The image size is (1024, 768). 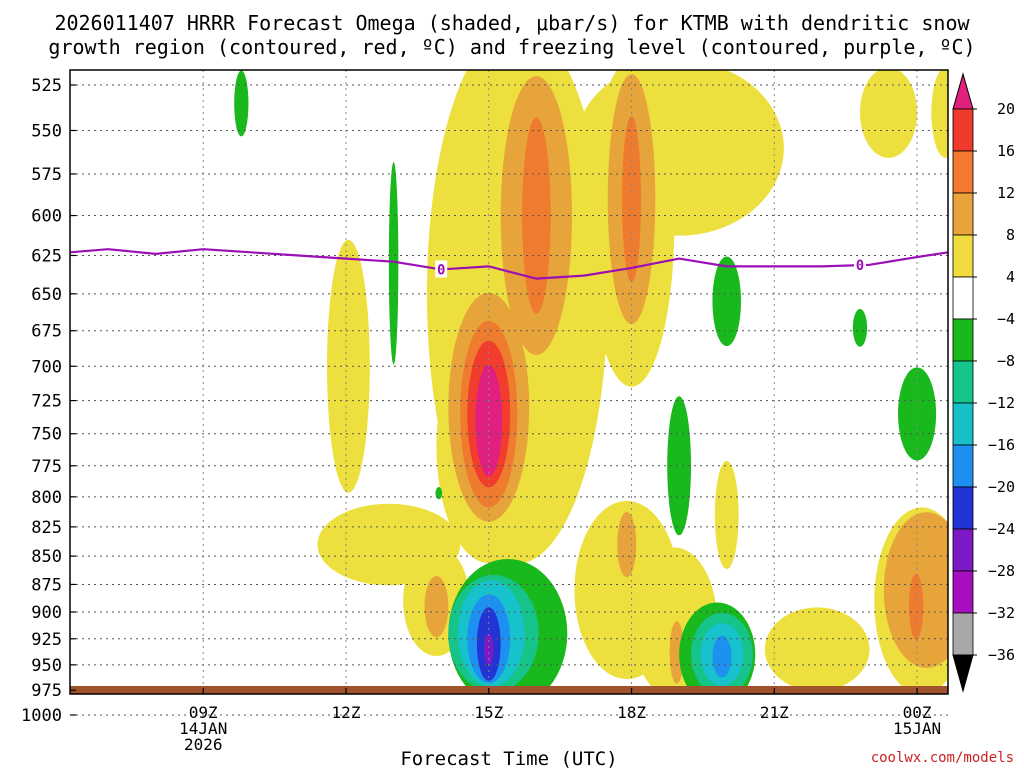 I want to click on y-tick-label: 600, so click(x=46, y=217).